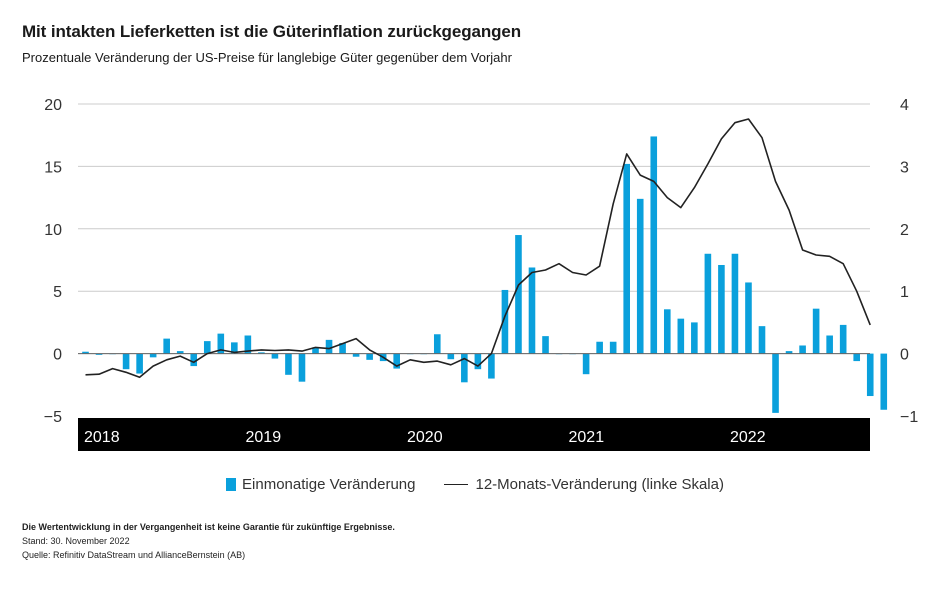 This screenshot has width=950, height=600. I want to click on year-label: 2021, so click(587, 437).